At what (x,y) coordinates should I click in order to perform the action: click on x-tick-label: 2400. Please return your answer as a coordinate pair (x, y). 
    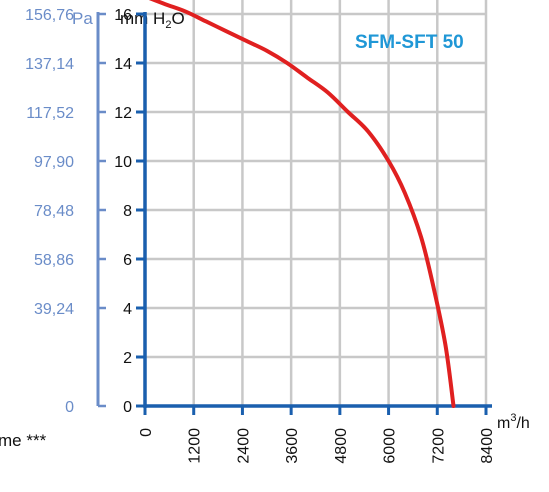
    Looking at the image, I should click on (243, 446).